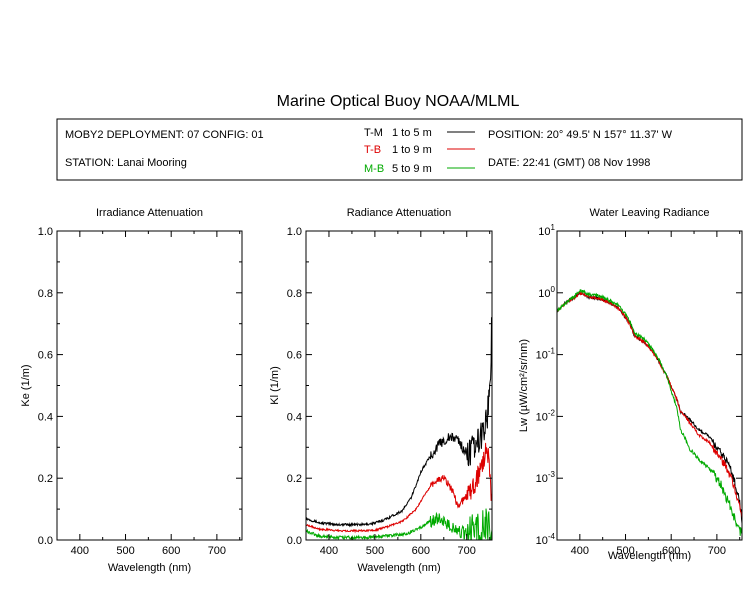 This screenshot has height=600, width=750. Describe the element at coordinates (546, 354) in the screenshot. I see `y-tick-label: 10⁻¹` at that location.